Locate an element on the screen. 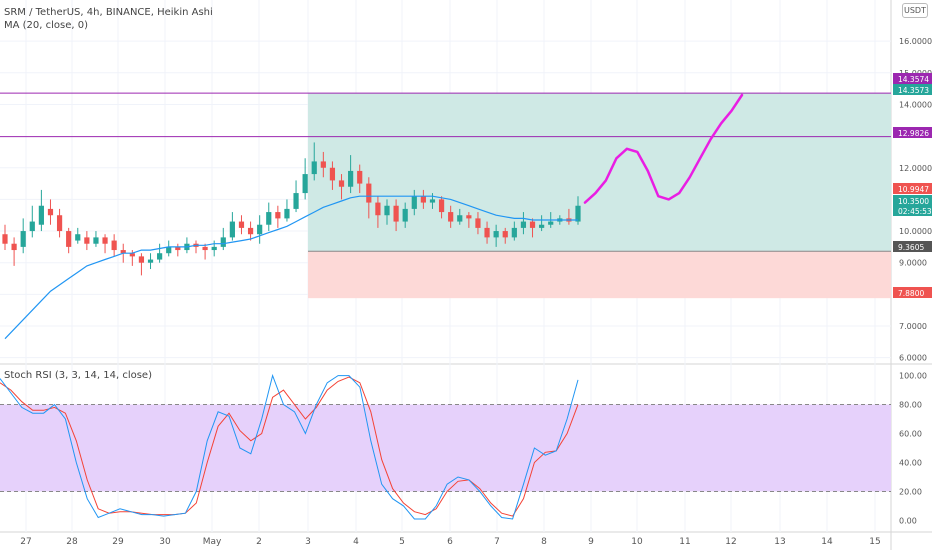 Image resolution: width=932 pixels, height=550 pixels. time-tick-label: May is located at coordinates (212, 542).